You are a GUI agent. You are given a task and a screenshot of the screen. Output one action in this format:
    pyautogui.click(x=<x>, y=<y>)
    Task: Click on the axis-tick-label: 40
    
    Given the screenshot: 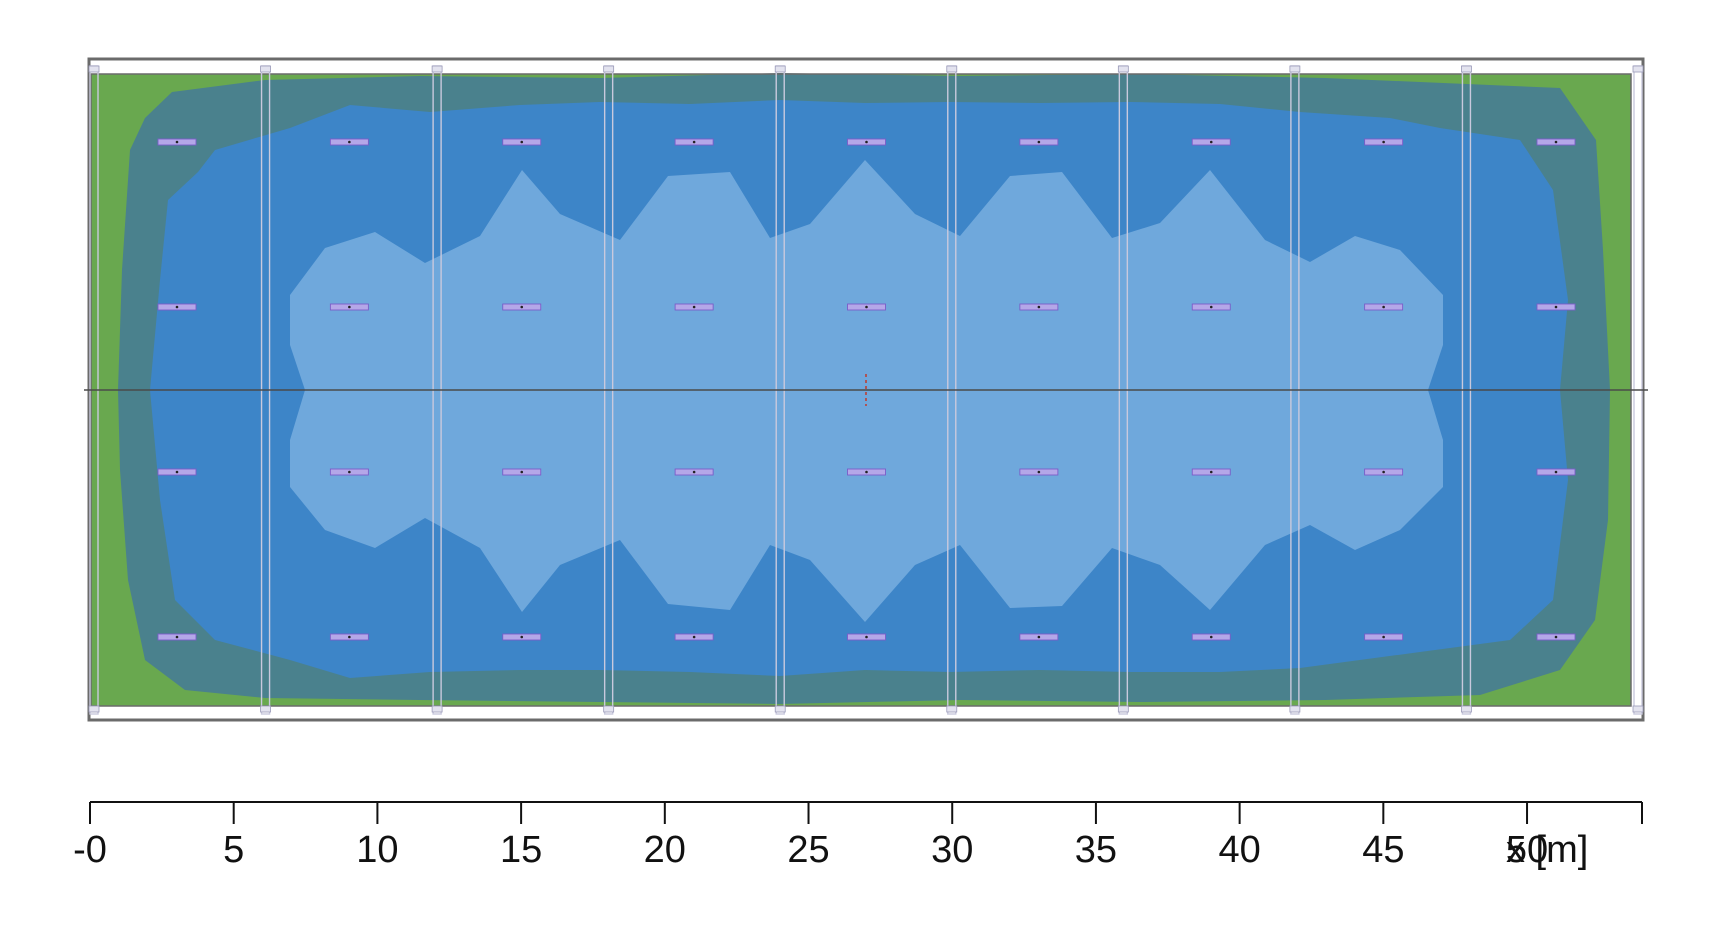 What is the action you would take?
    pyautogui.click(x=1239, y=850)
    